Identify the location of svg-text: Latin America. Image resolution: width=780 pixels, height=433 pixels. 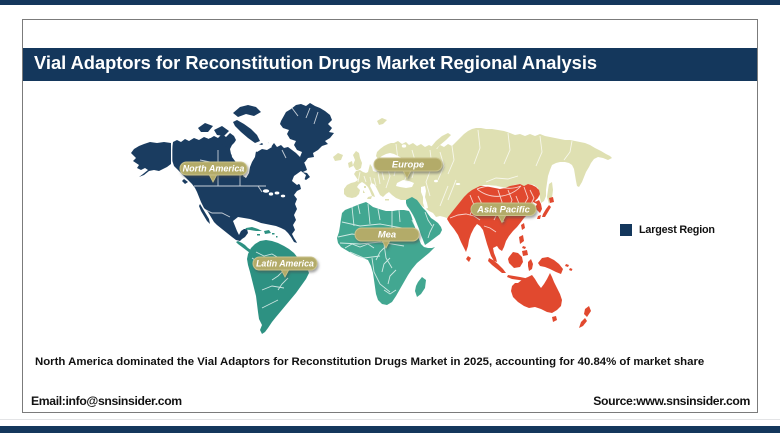
(285, 264).